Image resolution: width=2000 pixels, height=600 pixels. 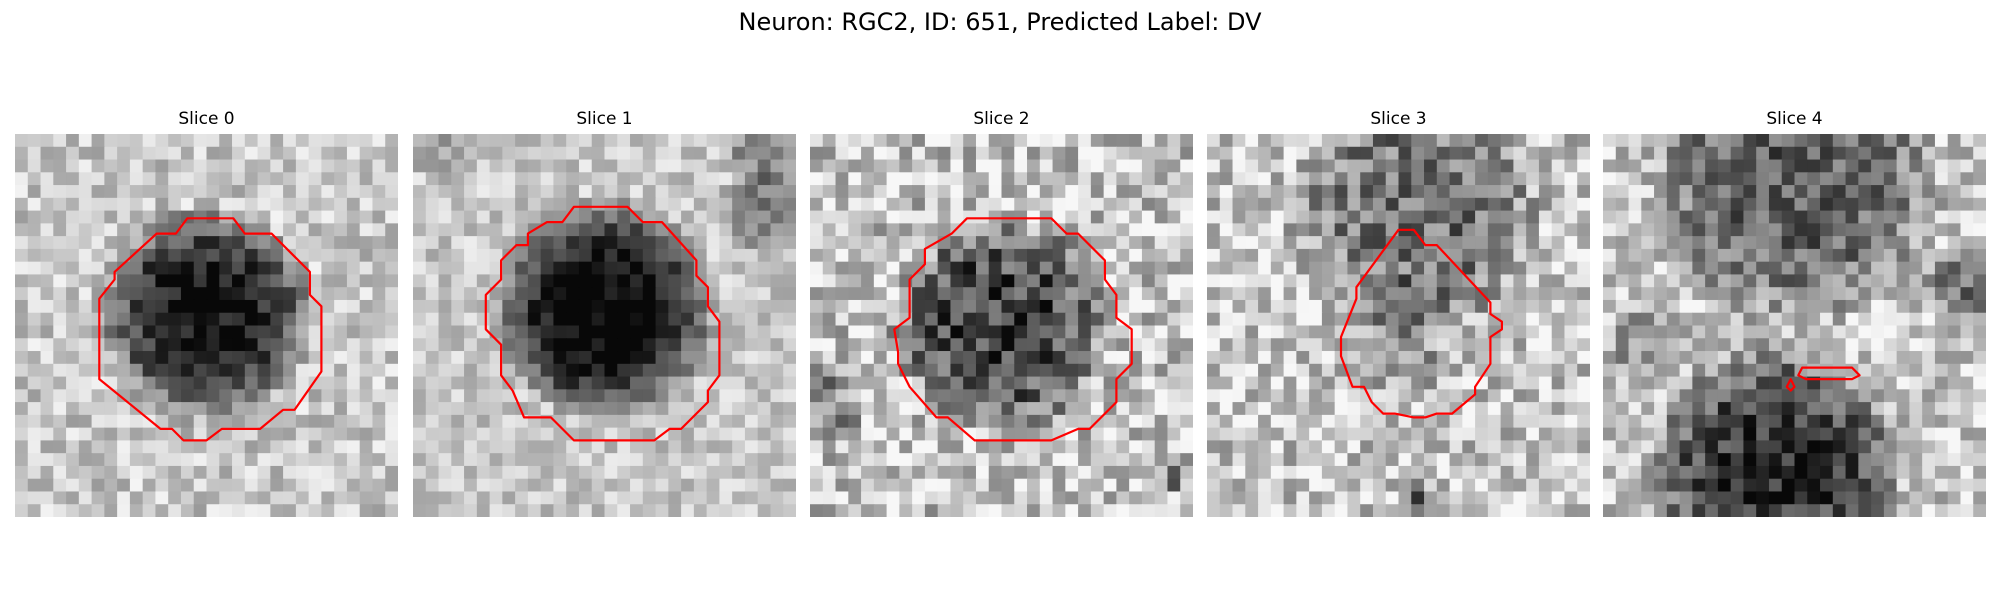 I want to click on slice-panel-0: Slice 0, so click(x=206, y=312).